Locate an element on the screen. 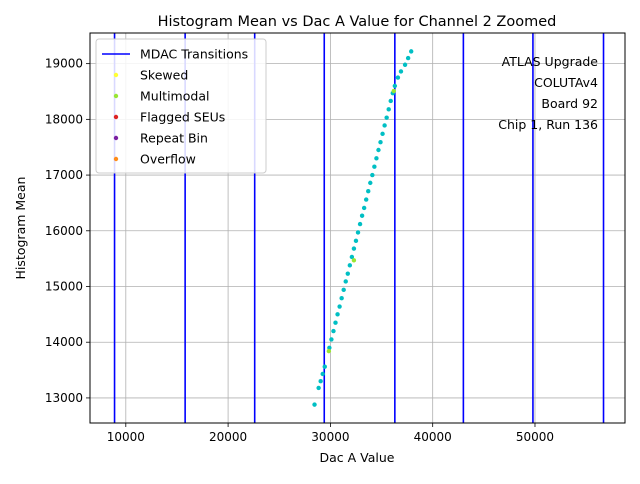 The image size is (640, 484). legend-box is located at coordinates (181, 106).